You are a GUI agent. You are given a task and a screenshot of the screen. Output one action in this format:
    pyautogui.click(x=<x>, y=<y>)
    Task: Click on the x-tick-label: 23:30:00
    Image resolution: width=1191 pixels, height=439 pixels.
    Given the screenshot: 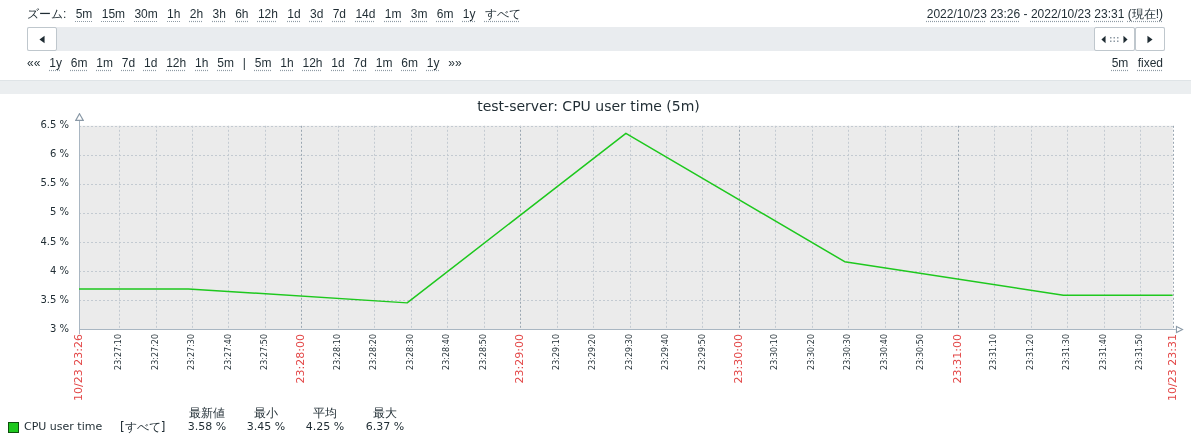 What is the action you would take?
    pyautogui.click(x=738, y=359)
    